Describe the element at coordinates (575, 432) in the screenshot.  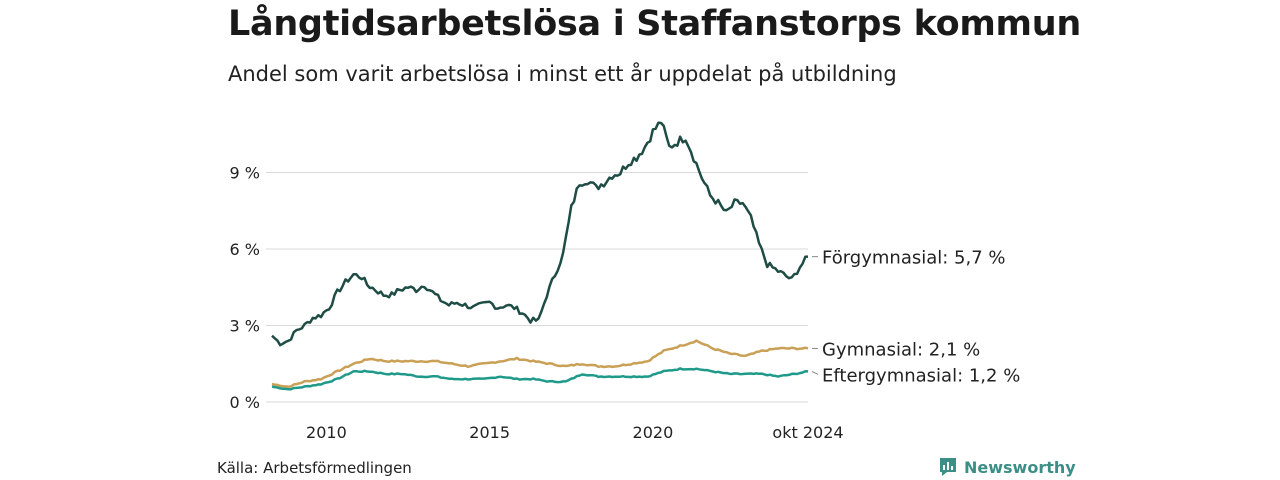
I see `x-axis-ticks: 2010 2015 2020 okt 2024` at that location.